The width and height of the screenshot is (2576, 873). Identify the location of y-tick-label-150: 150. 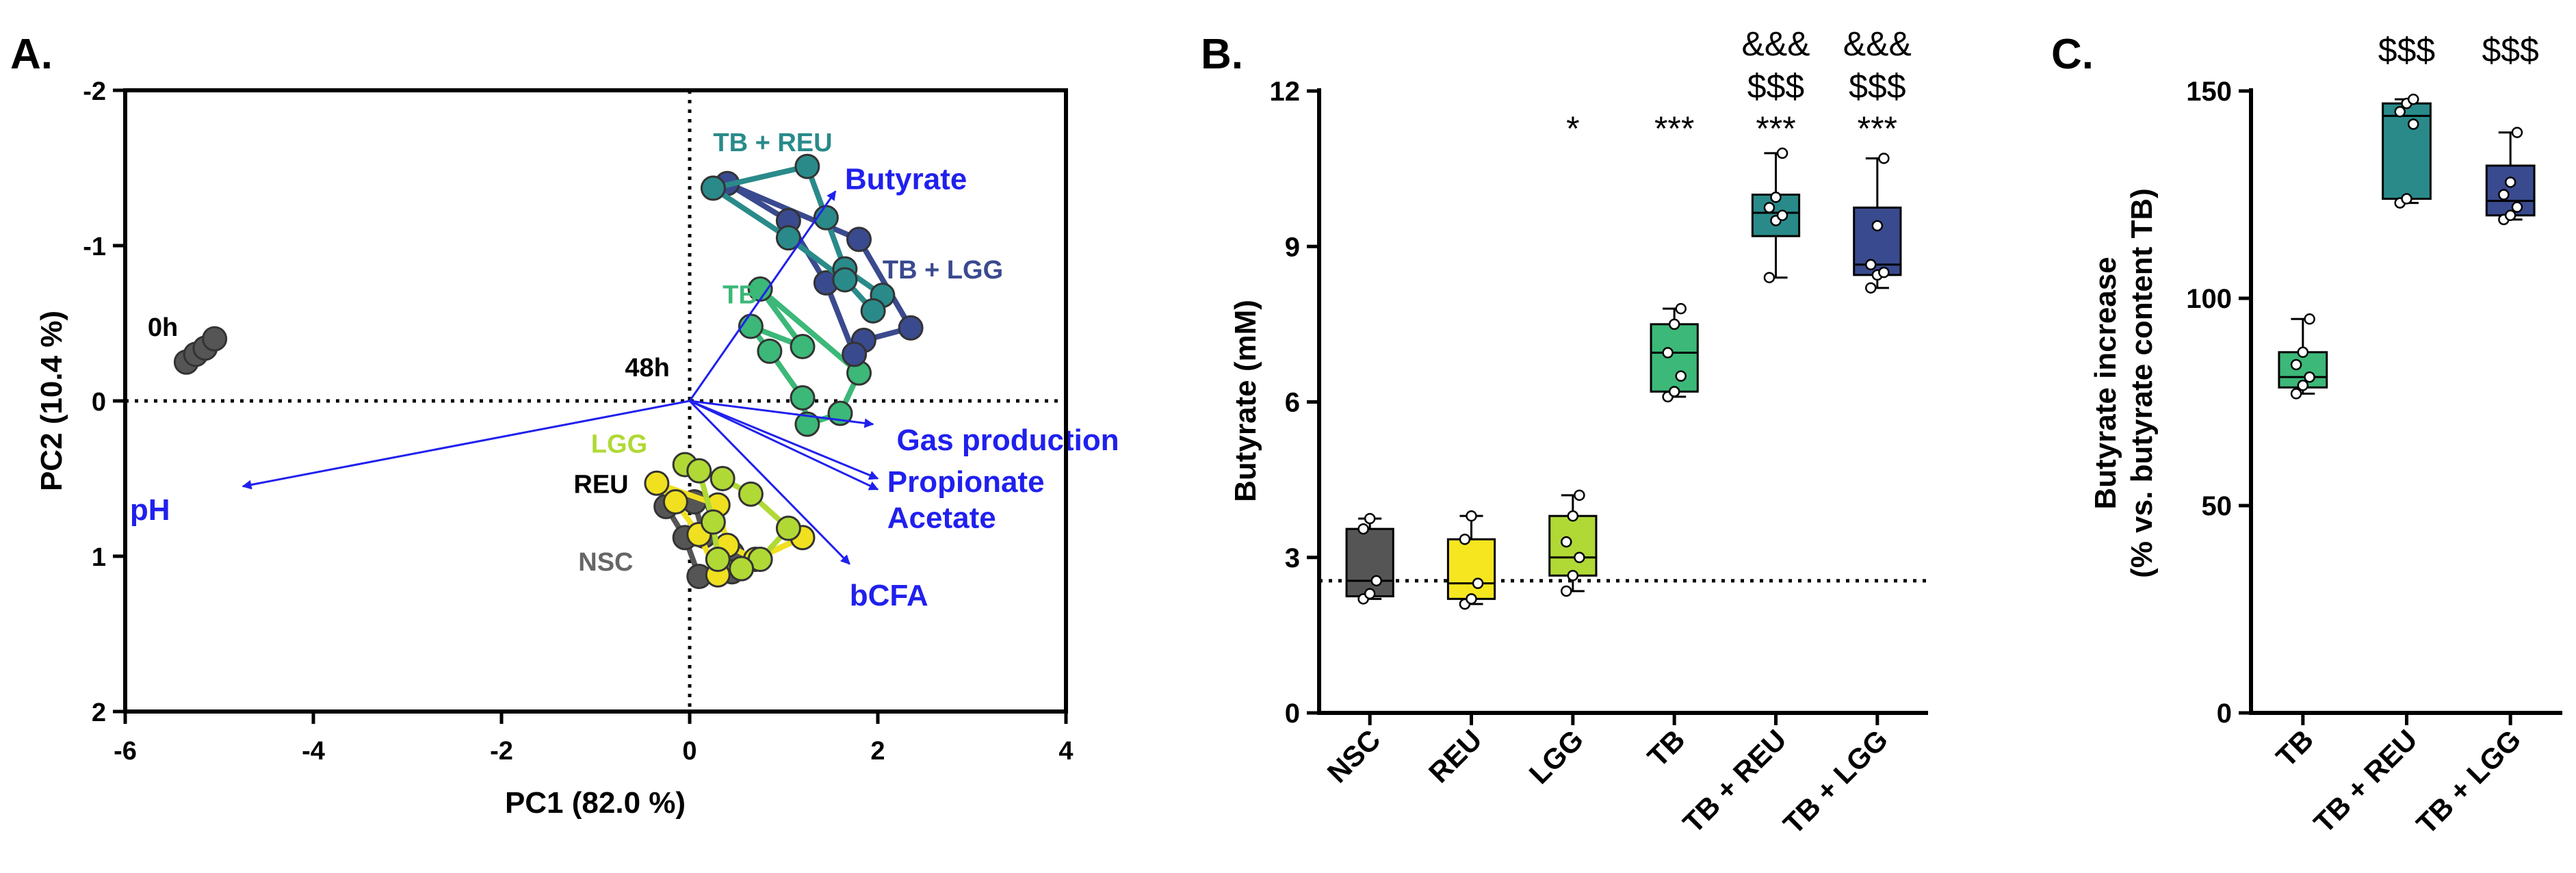
(2209, 92).